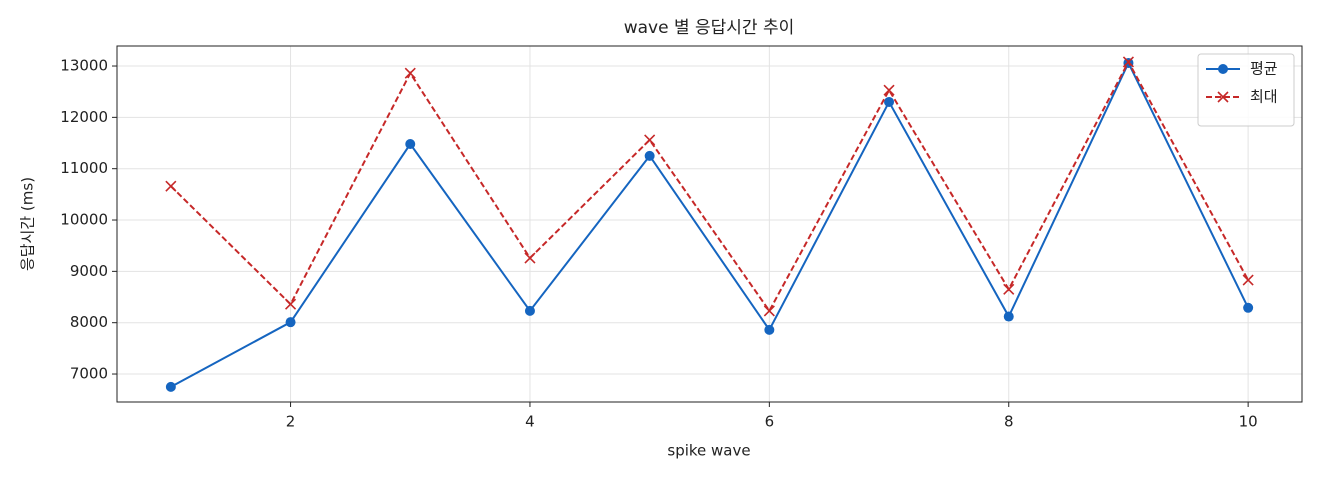 This screenshot has height=480, width=1320. I want to click on y-tick-label: 7000, so click(89, 374).